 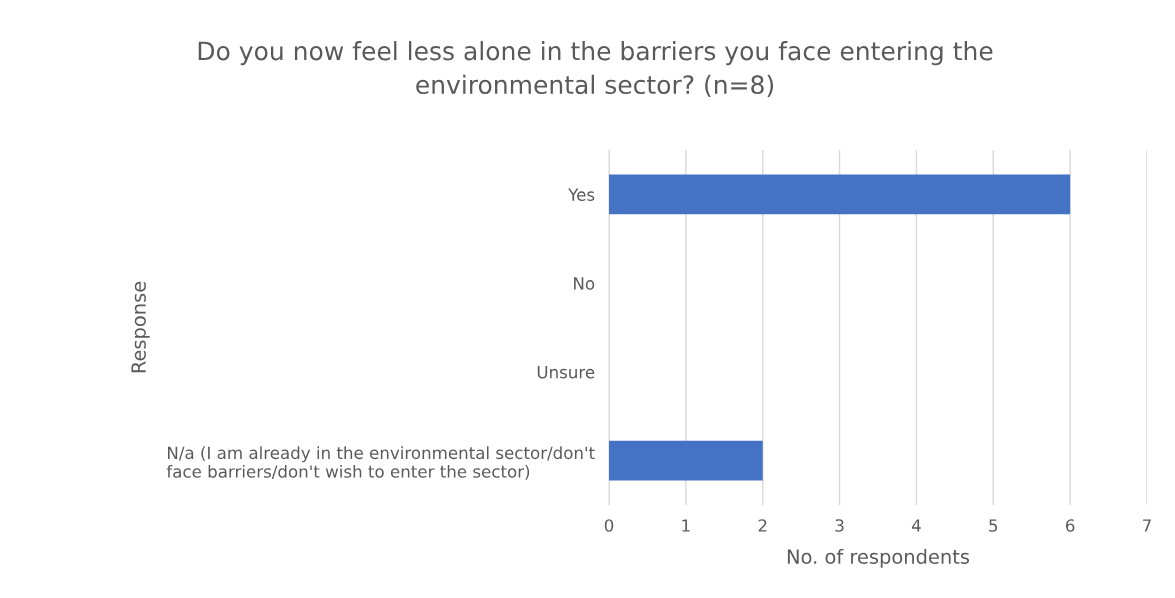 I want to click on x-axis-title: No. of respondents, so click(x=878, y=558).